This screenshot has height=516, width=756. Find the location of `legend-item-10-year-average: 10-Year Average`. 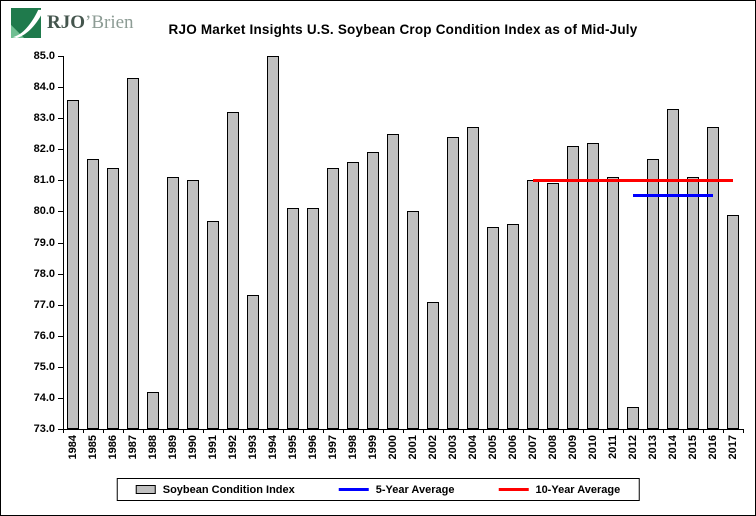

legend-item-10-year-average: 10-Year Average is located at coordinates (559, 490).